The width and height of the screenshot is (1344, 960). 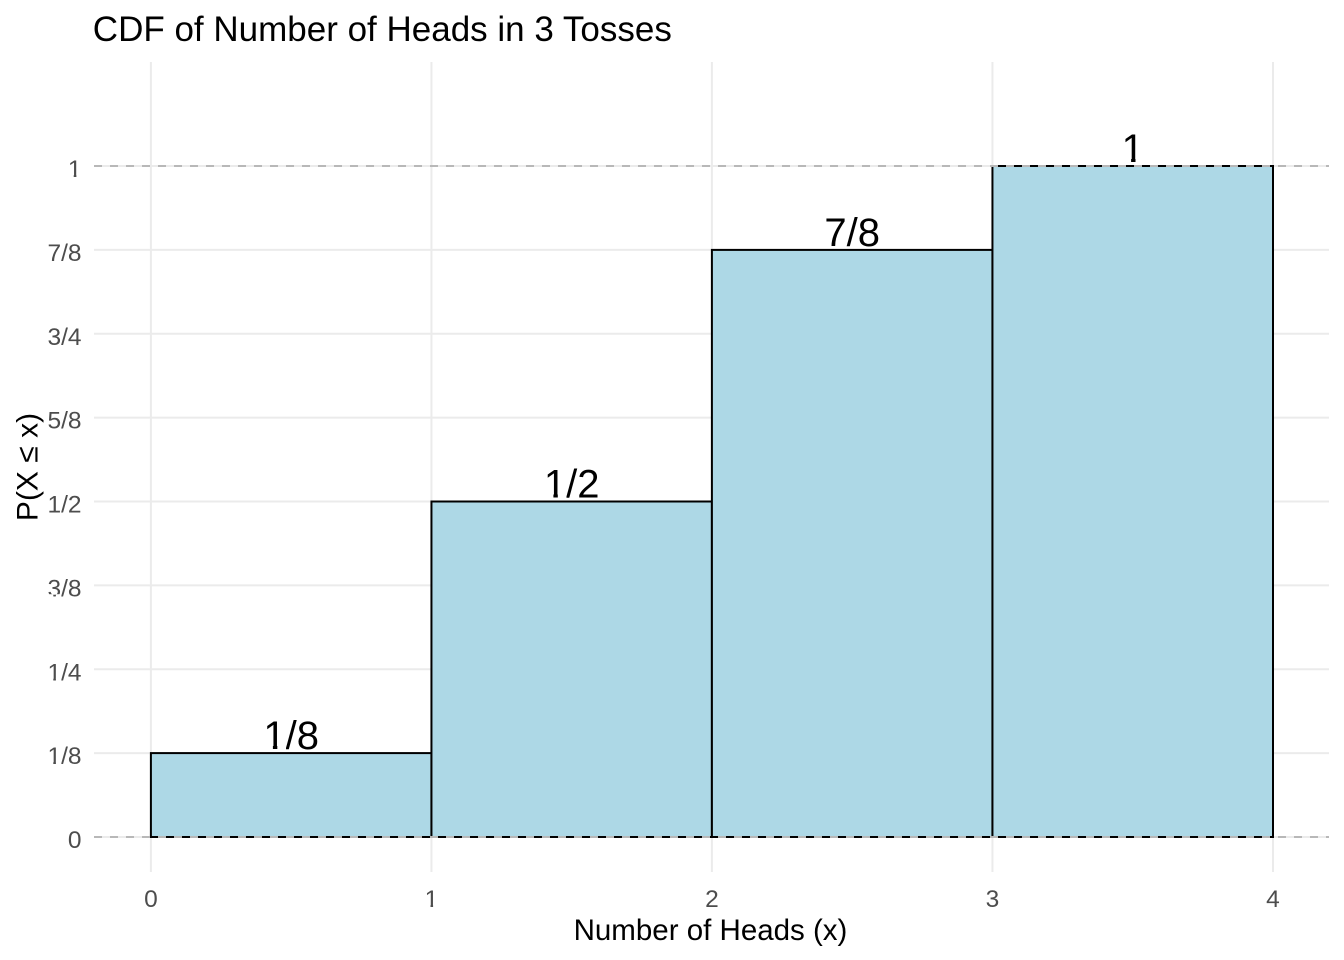 I want to click on svg-text:CDF of Number of Heads in 3 To: CDF of Number of Heads in 3 Tosses, so click(x=382, y=29).